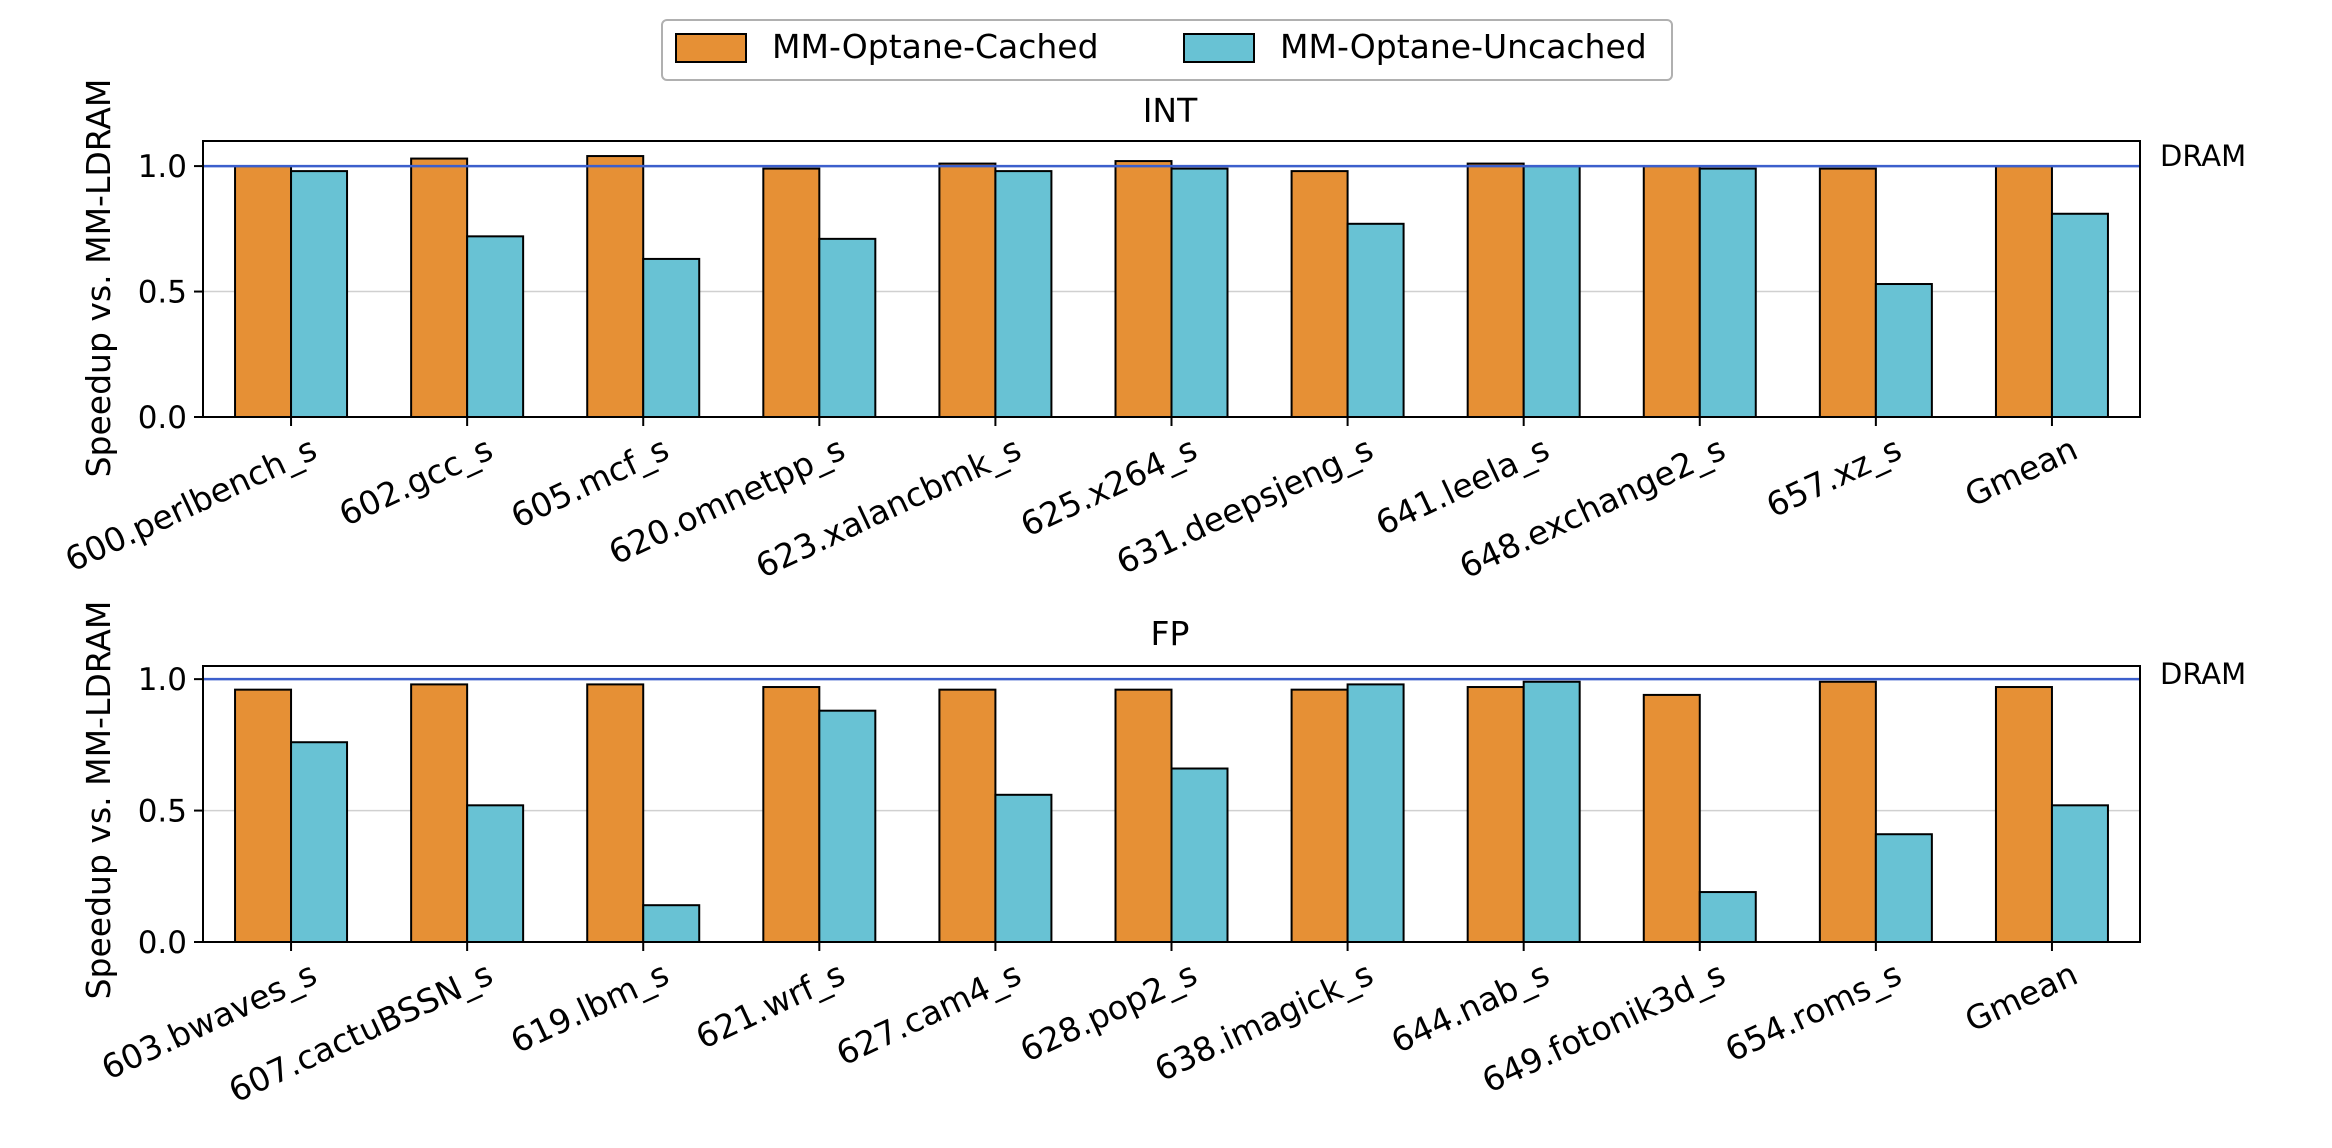  Describe the element at coordinates (162, 167) in the screenshot. I see `int-y-tick-label: 1.0` at that location.